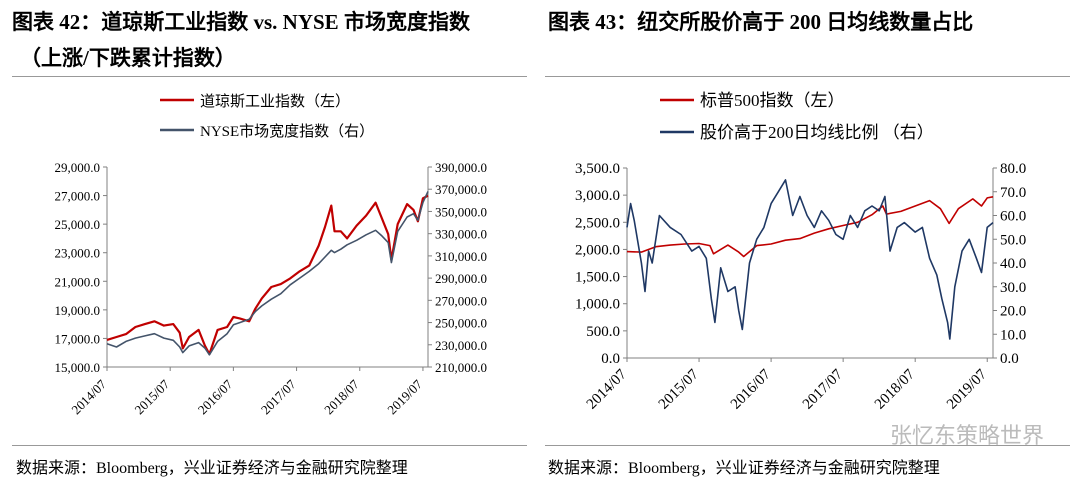 This screenshot has width=1080, height=483. What do you see at coordinates (597, 169) in the screenshot?
I see `y-left-tick-label: 3,500.0` at bounding box center [597, 169].